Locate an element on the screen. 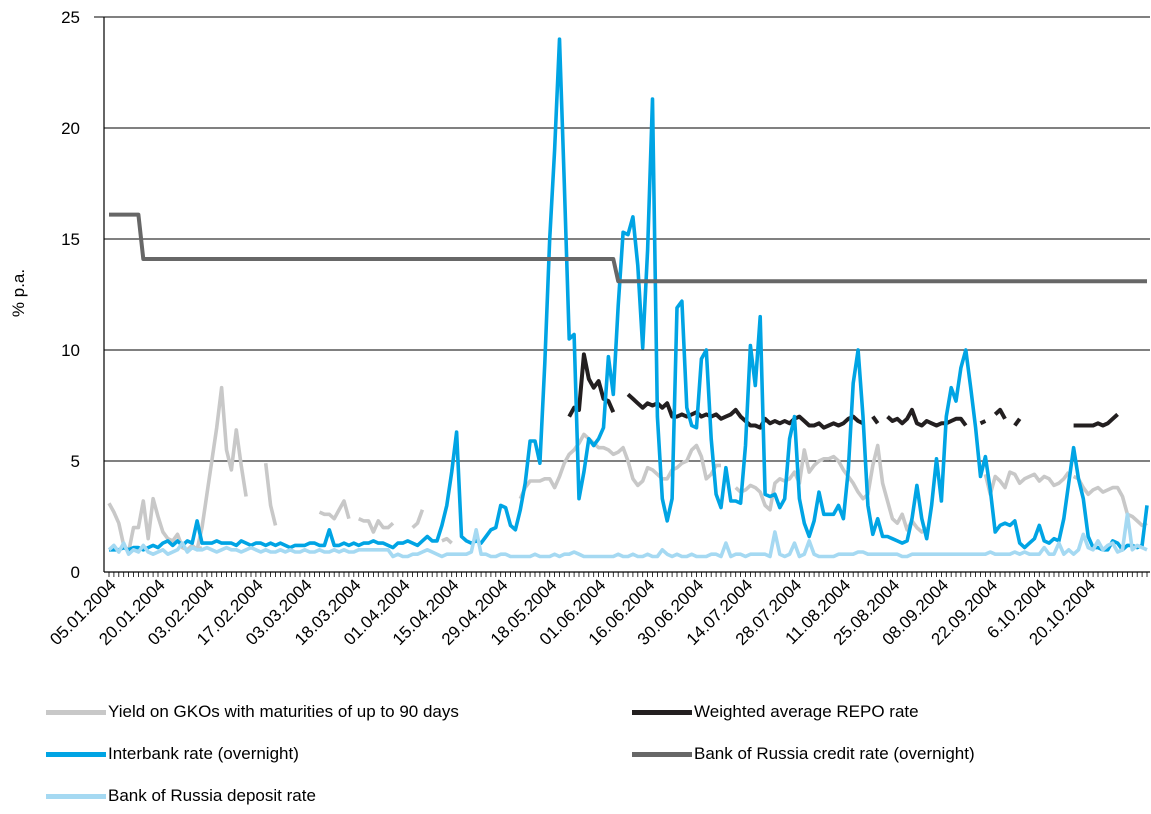 The image size is (1151, 814). y-tick-label: 25 is located at coordinates (70, 17).